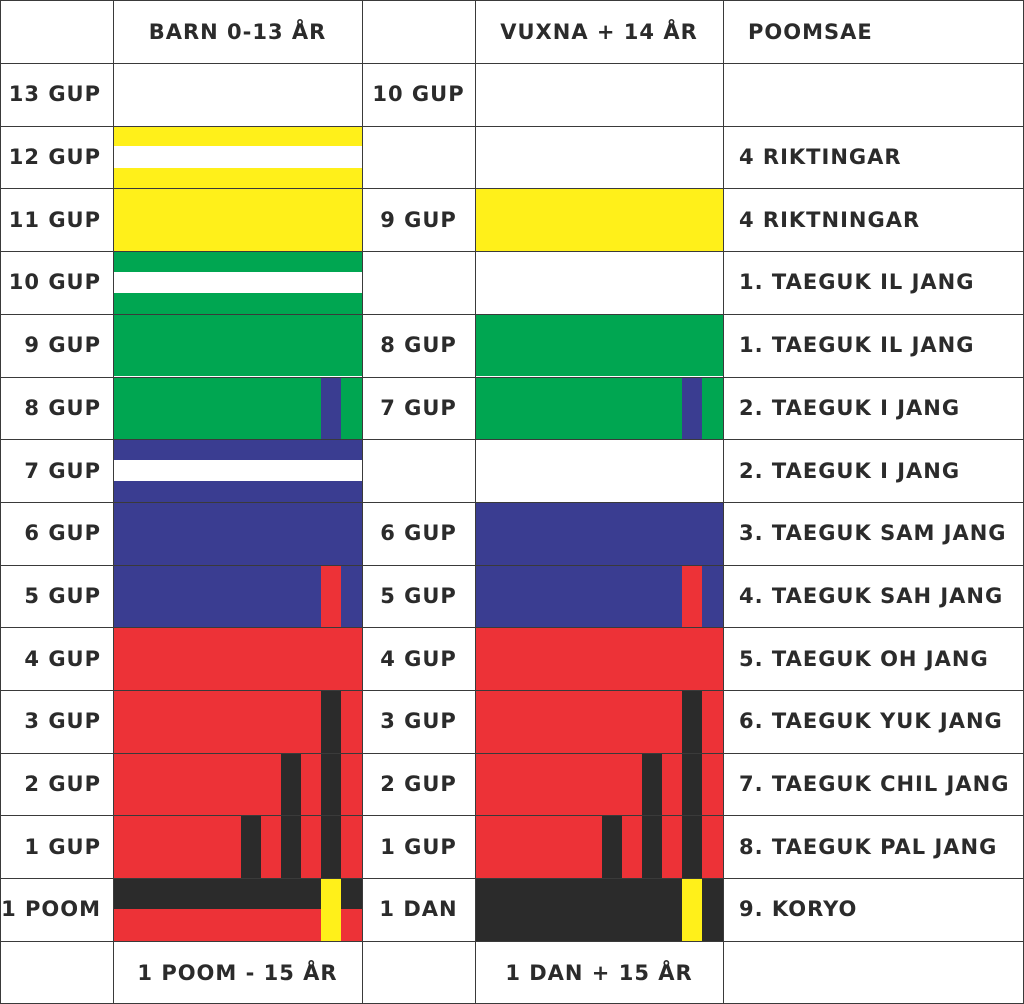 This screenshot has width=1024, height=1004. Describe the element at coordinates (857, 345) in the screenshot. I see `poomsae-label: 1. TAEGUK IL JANG` at that location.